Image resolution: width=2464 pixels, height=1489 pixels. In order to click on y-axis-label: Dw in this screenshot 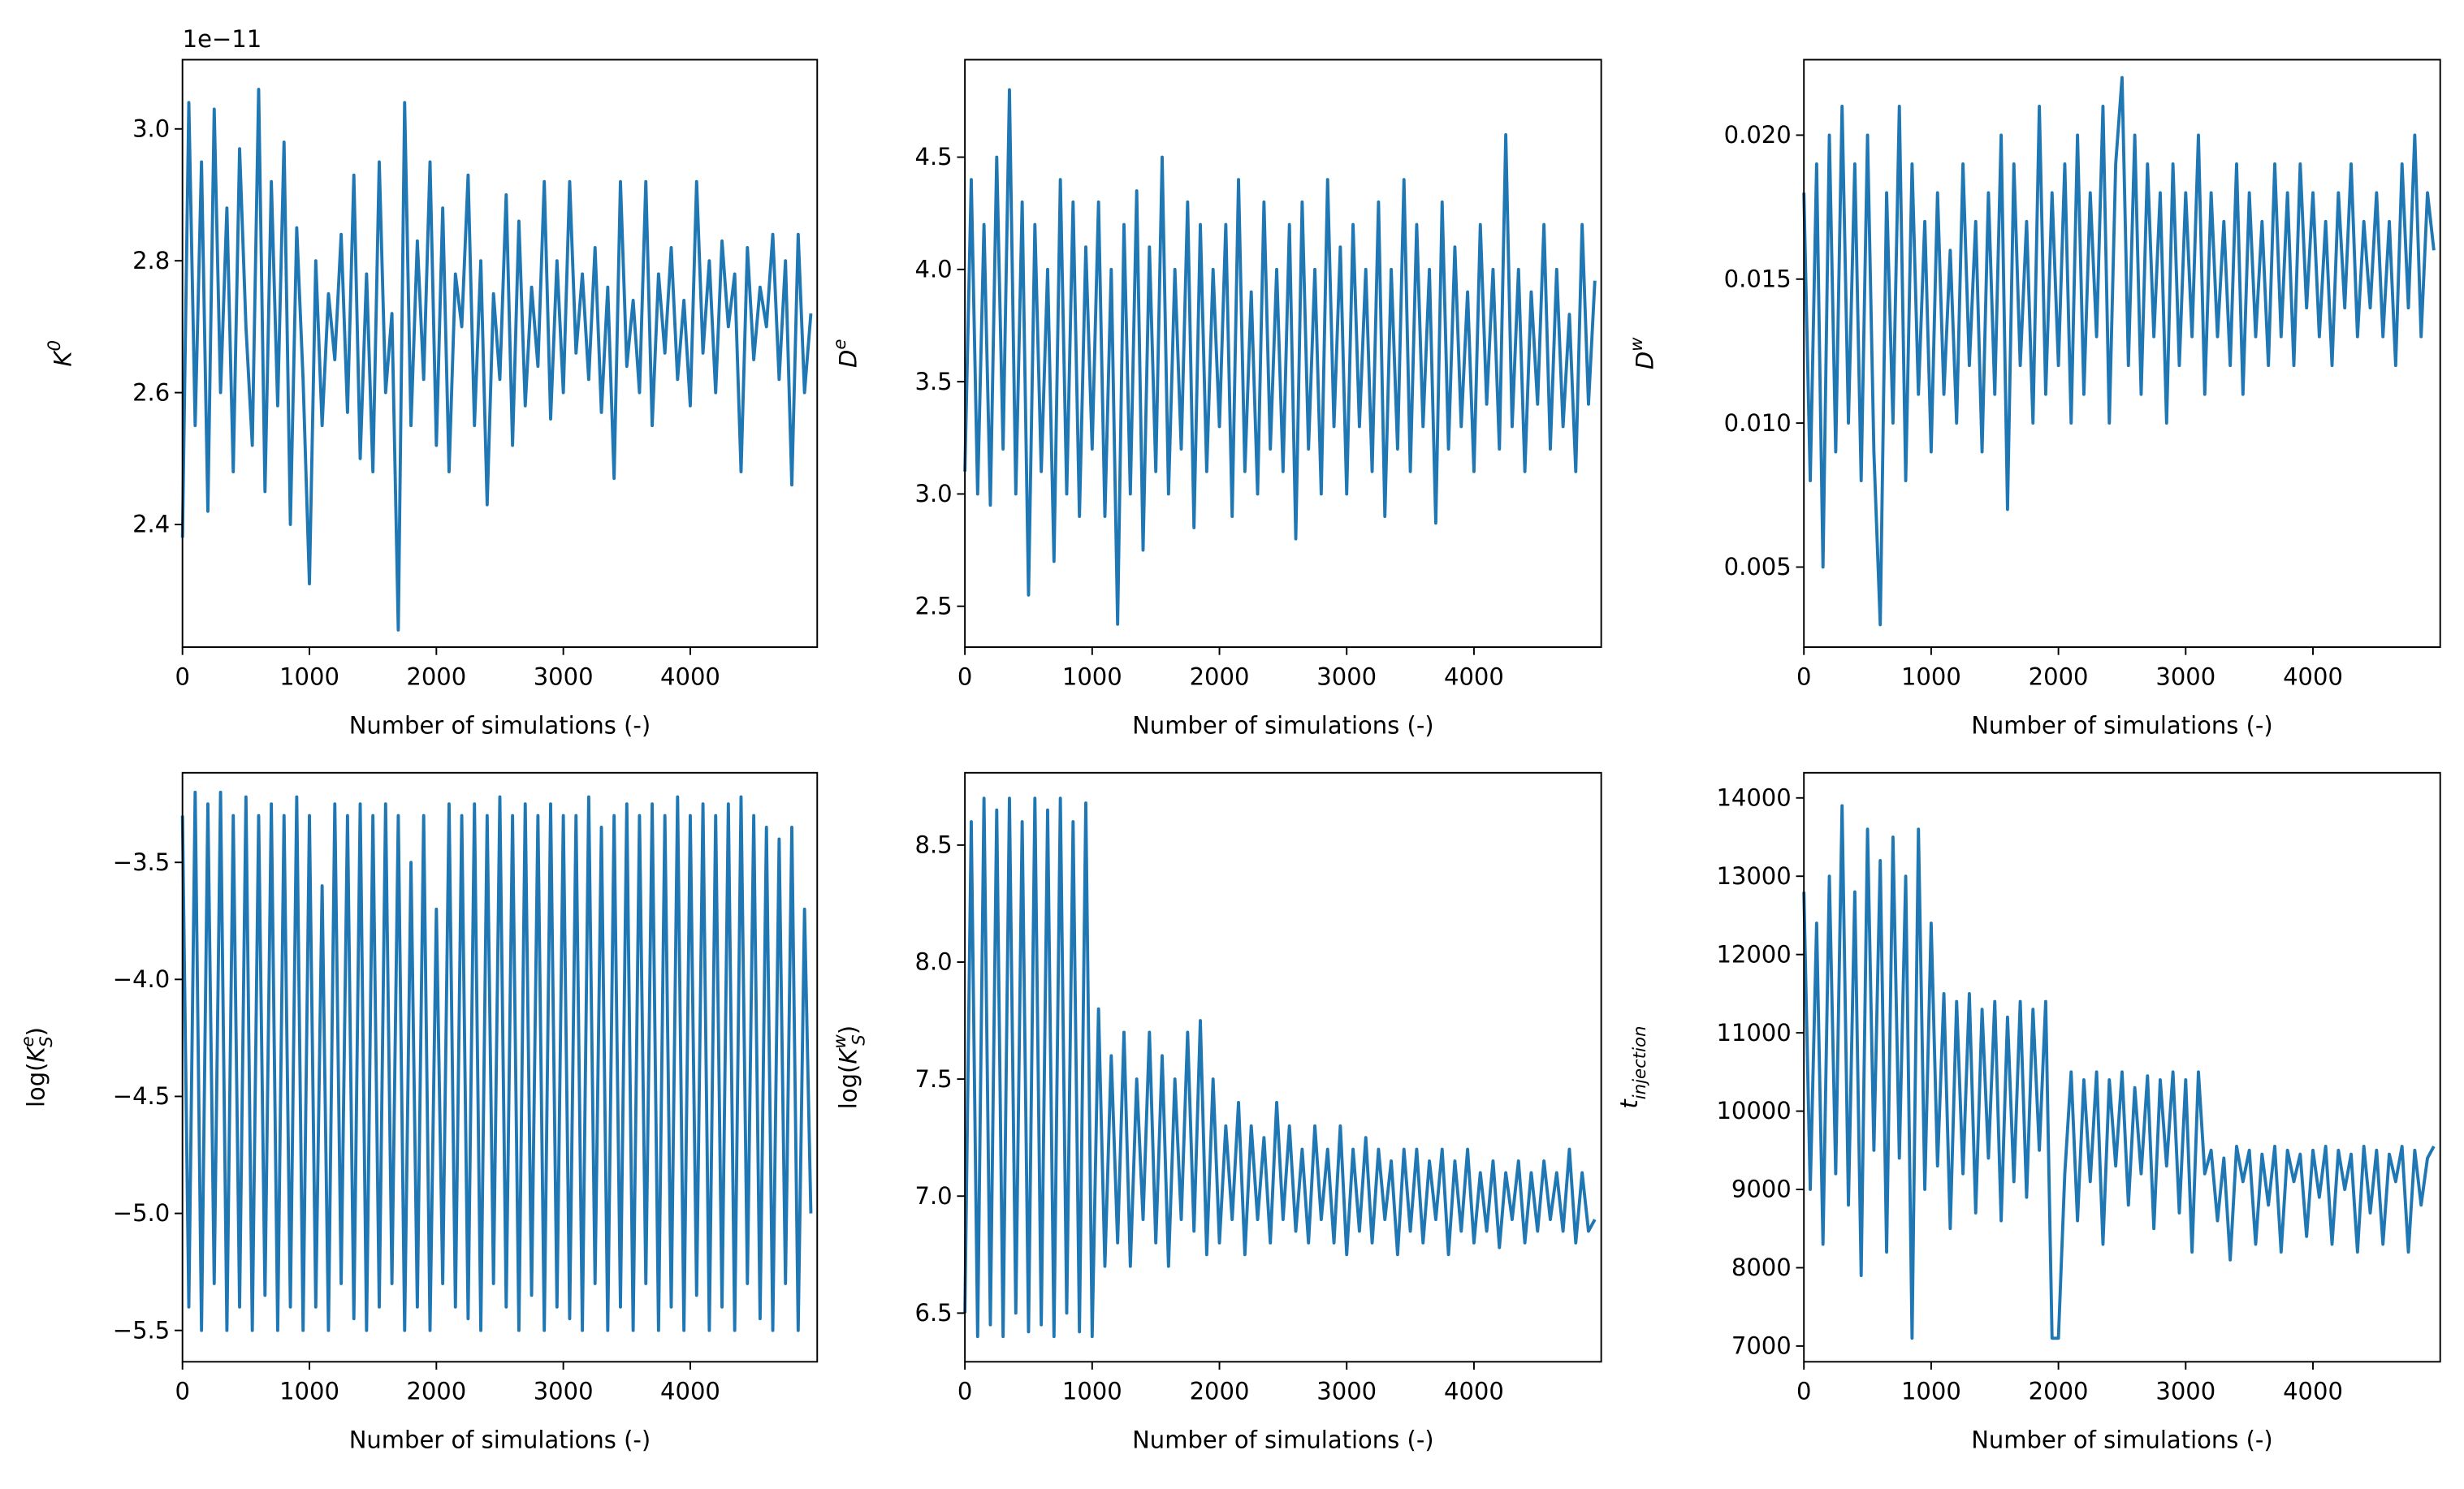, I will do `click(1643, 353)`.